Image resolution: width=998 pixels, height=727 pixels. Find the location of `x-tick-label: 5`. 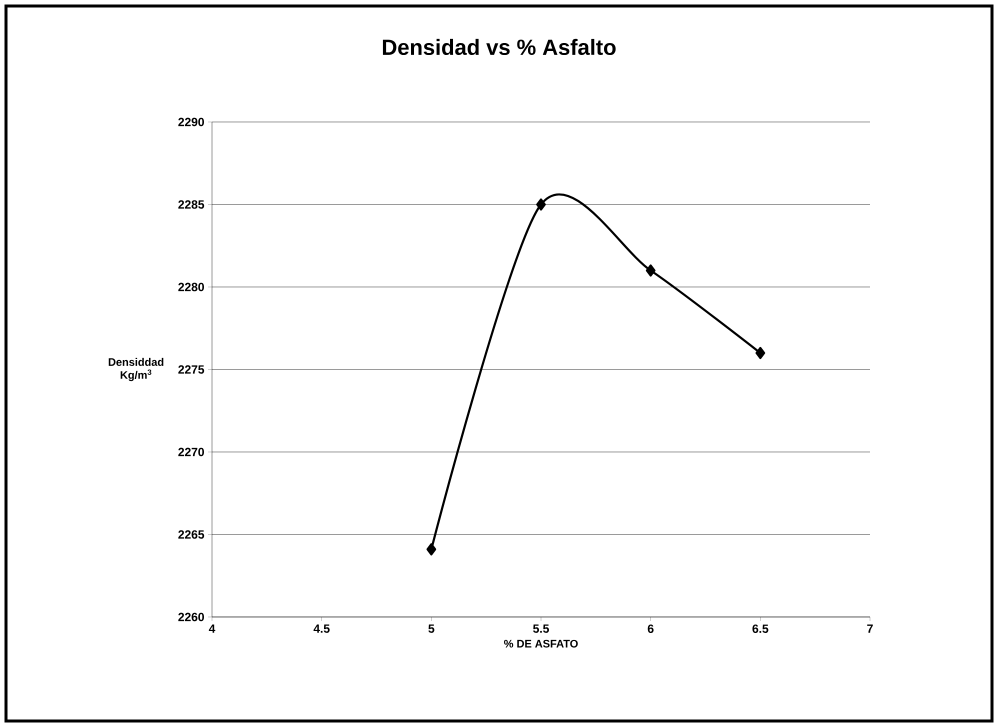

x-tick-label: 5 is located at coordinates (431, 628).